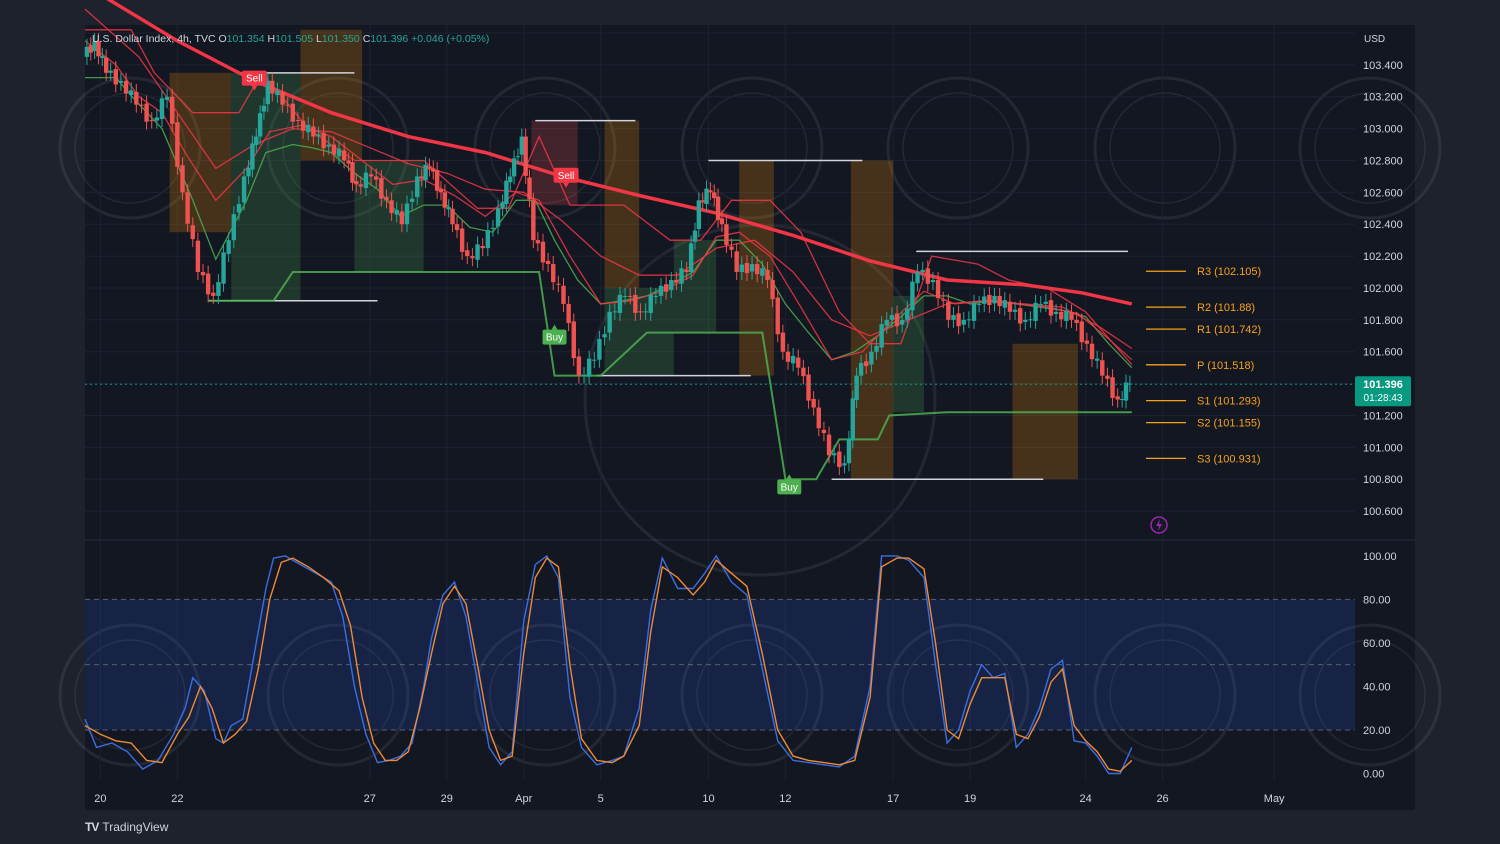  I want to click on tradingview-logo-icon: TV, so click(92, 827).